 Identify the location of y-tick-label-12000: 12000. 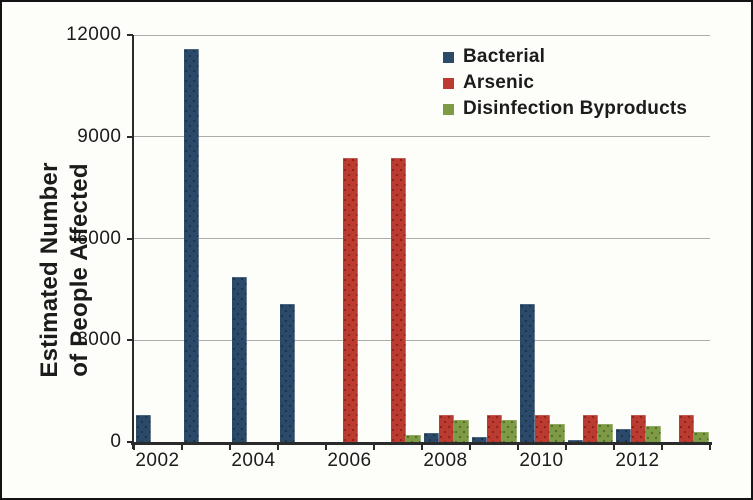
(94, 34).